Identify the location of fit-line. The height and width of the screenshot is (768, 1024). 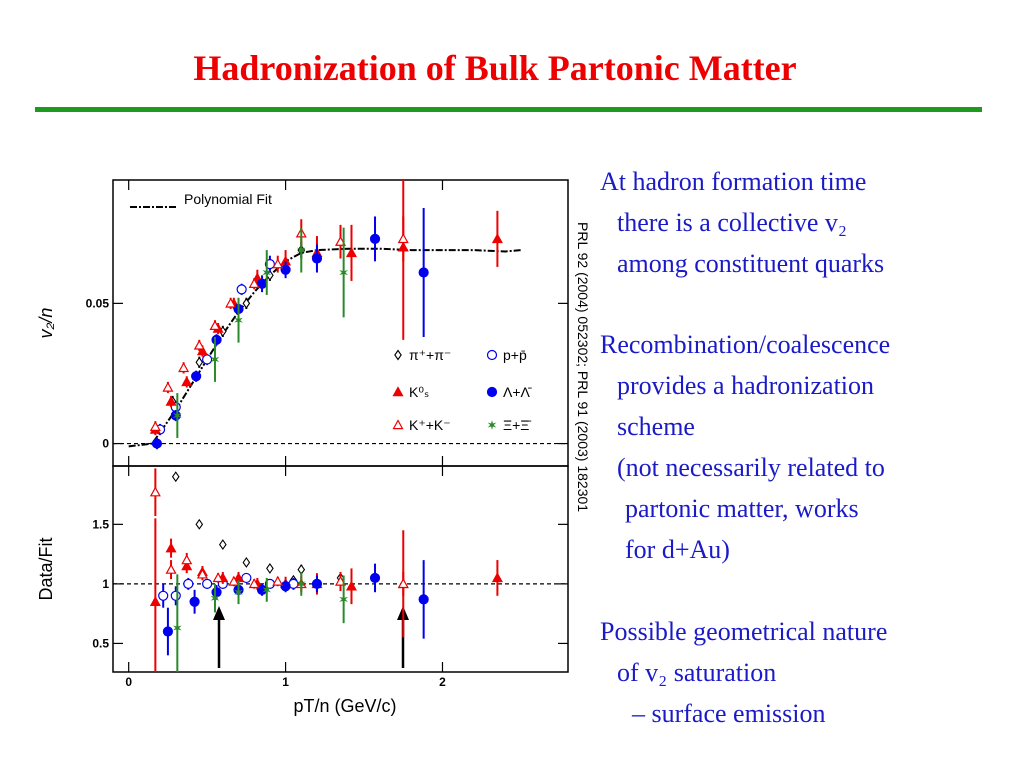
(325, 347).